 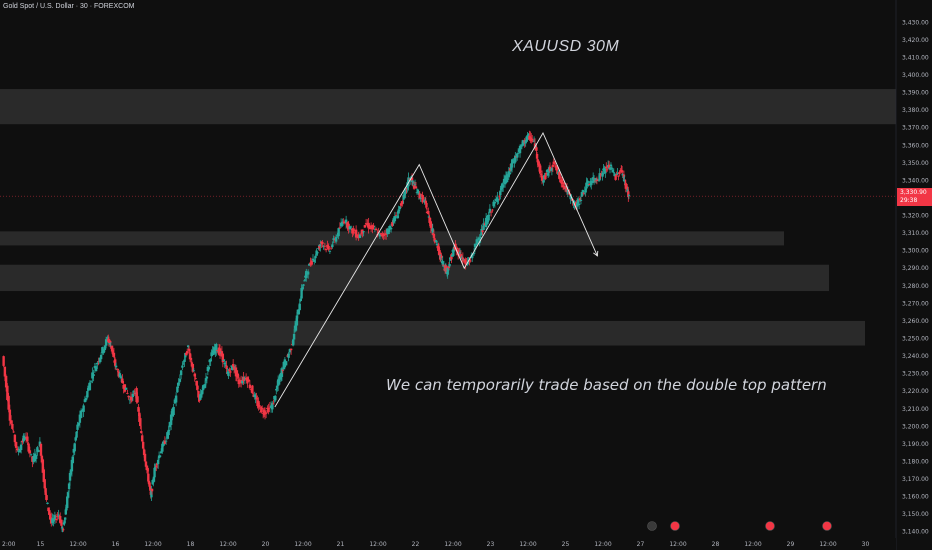 What do you see at coordinates (566, 46) in the screenshot?
I see `chart-annotation-title: XAUUSD 30M` at bounding box center [566, 46].